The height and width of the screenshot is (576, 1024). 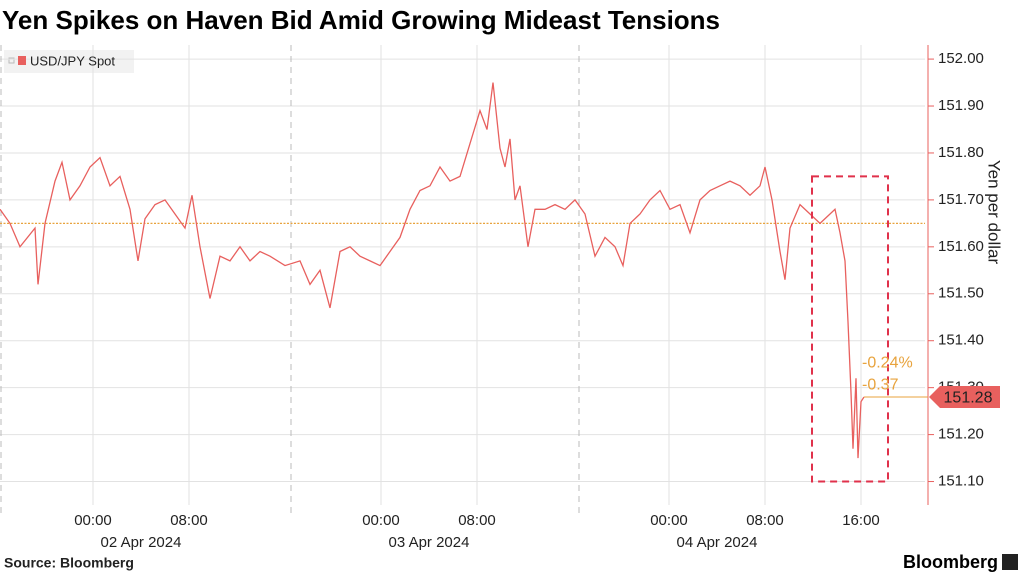 What do you see at coordinates (717, 542) in the screenshot?
I see `date-label: 04 Apr 2024` at bounding box center [717, 542].